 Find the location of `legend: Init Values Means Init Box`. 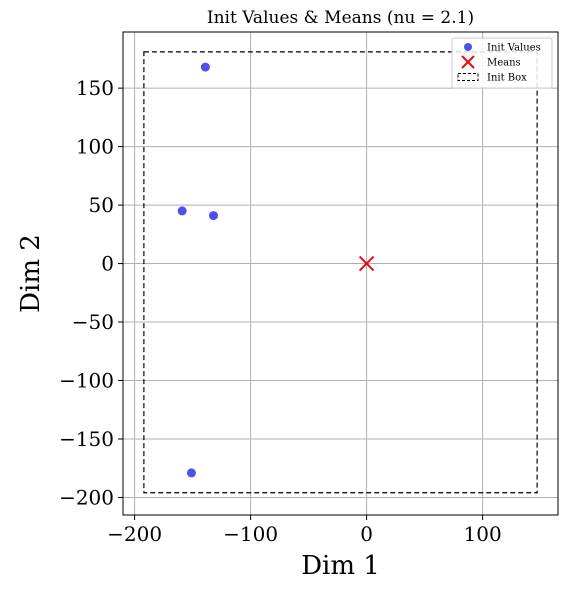

legend: Init Values Means Init Box is located at coordinates (502, 63).